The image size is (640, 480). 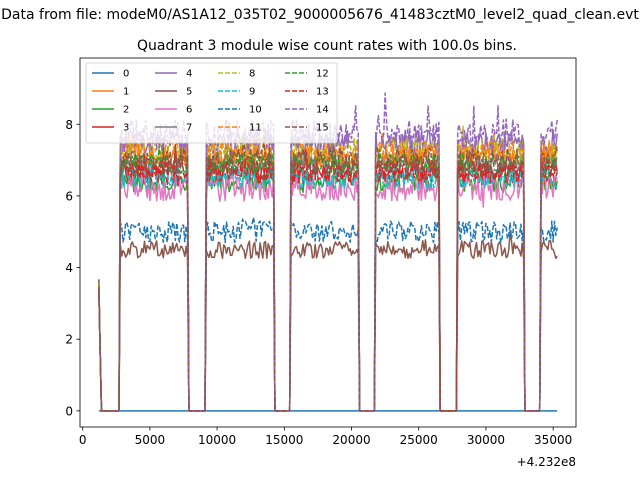 What do you see at coordinates (486, 440) in the screenshot?
I see `x-tick-label: 30000` at bounding box center [486, 440].